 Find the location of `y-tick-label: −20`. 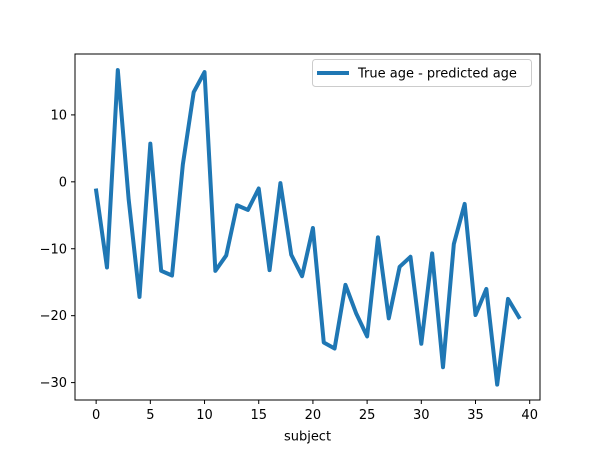

y-tick-label: −20 is located at coordinates (53, 316).